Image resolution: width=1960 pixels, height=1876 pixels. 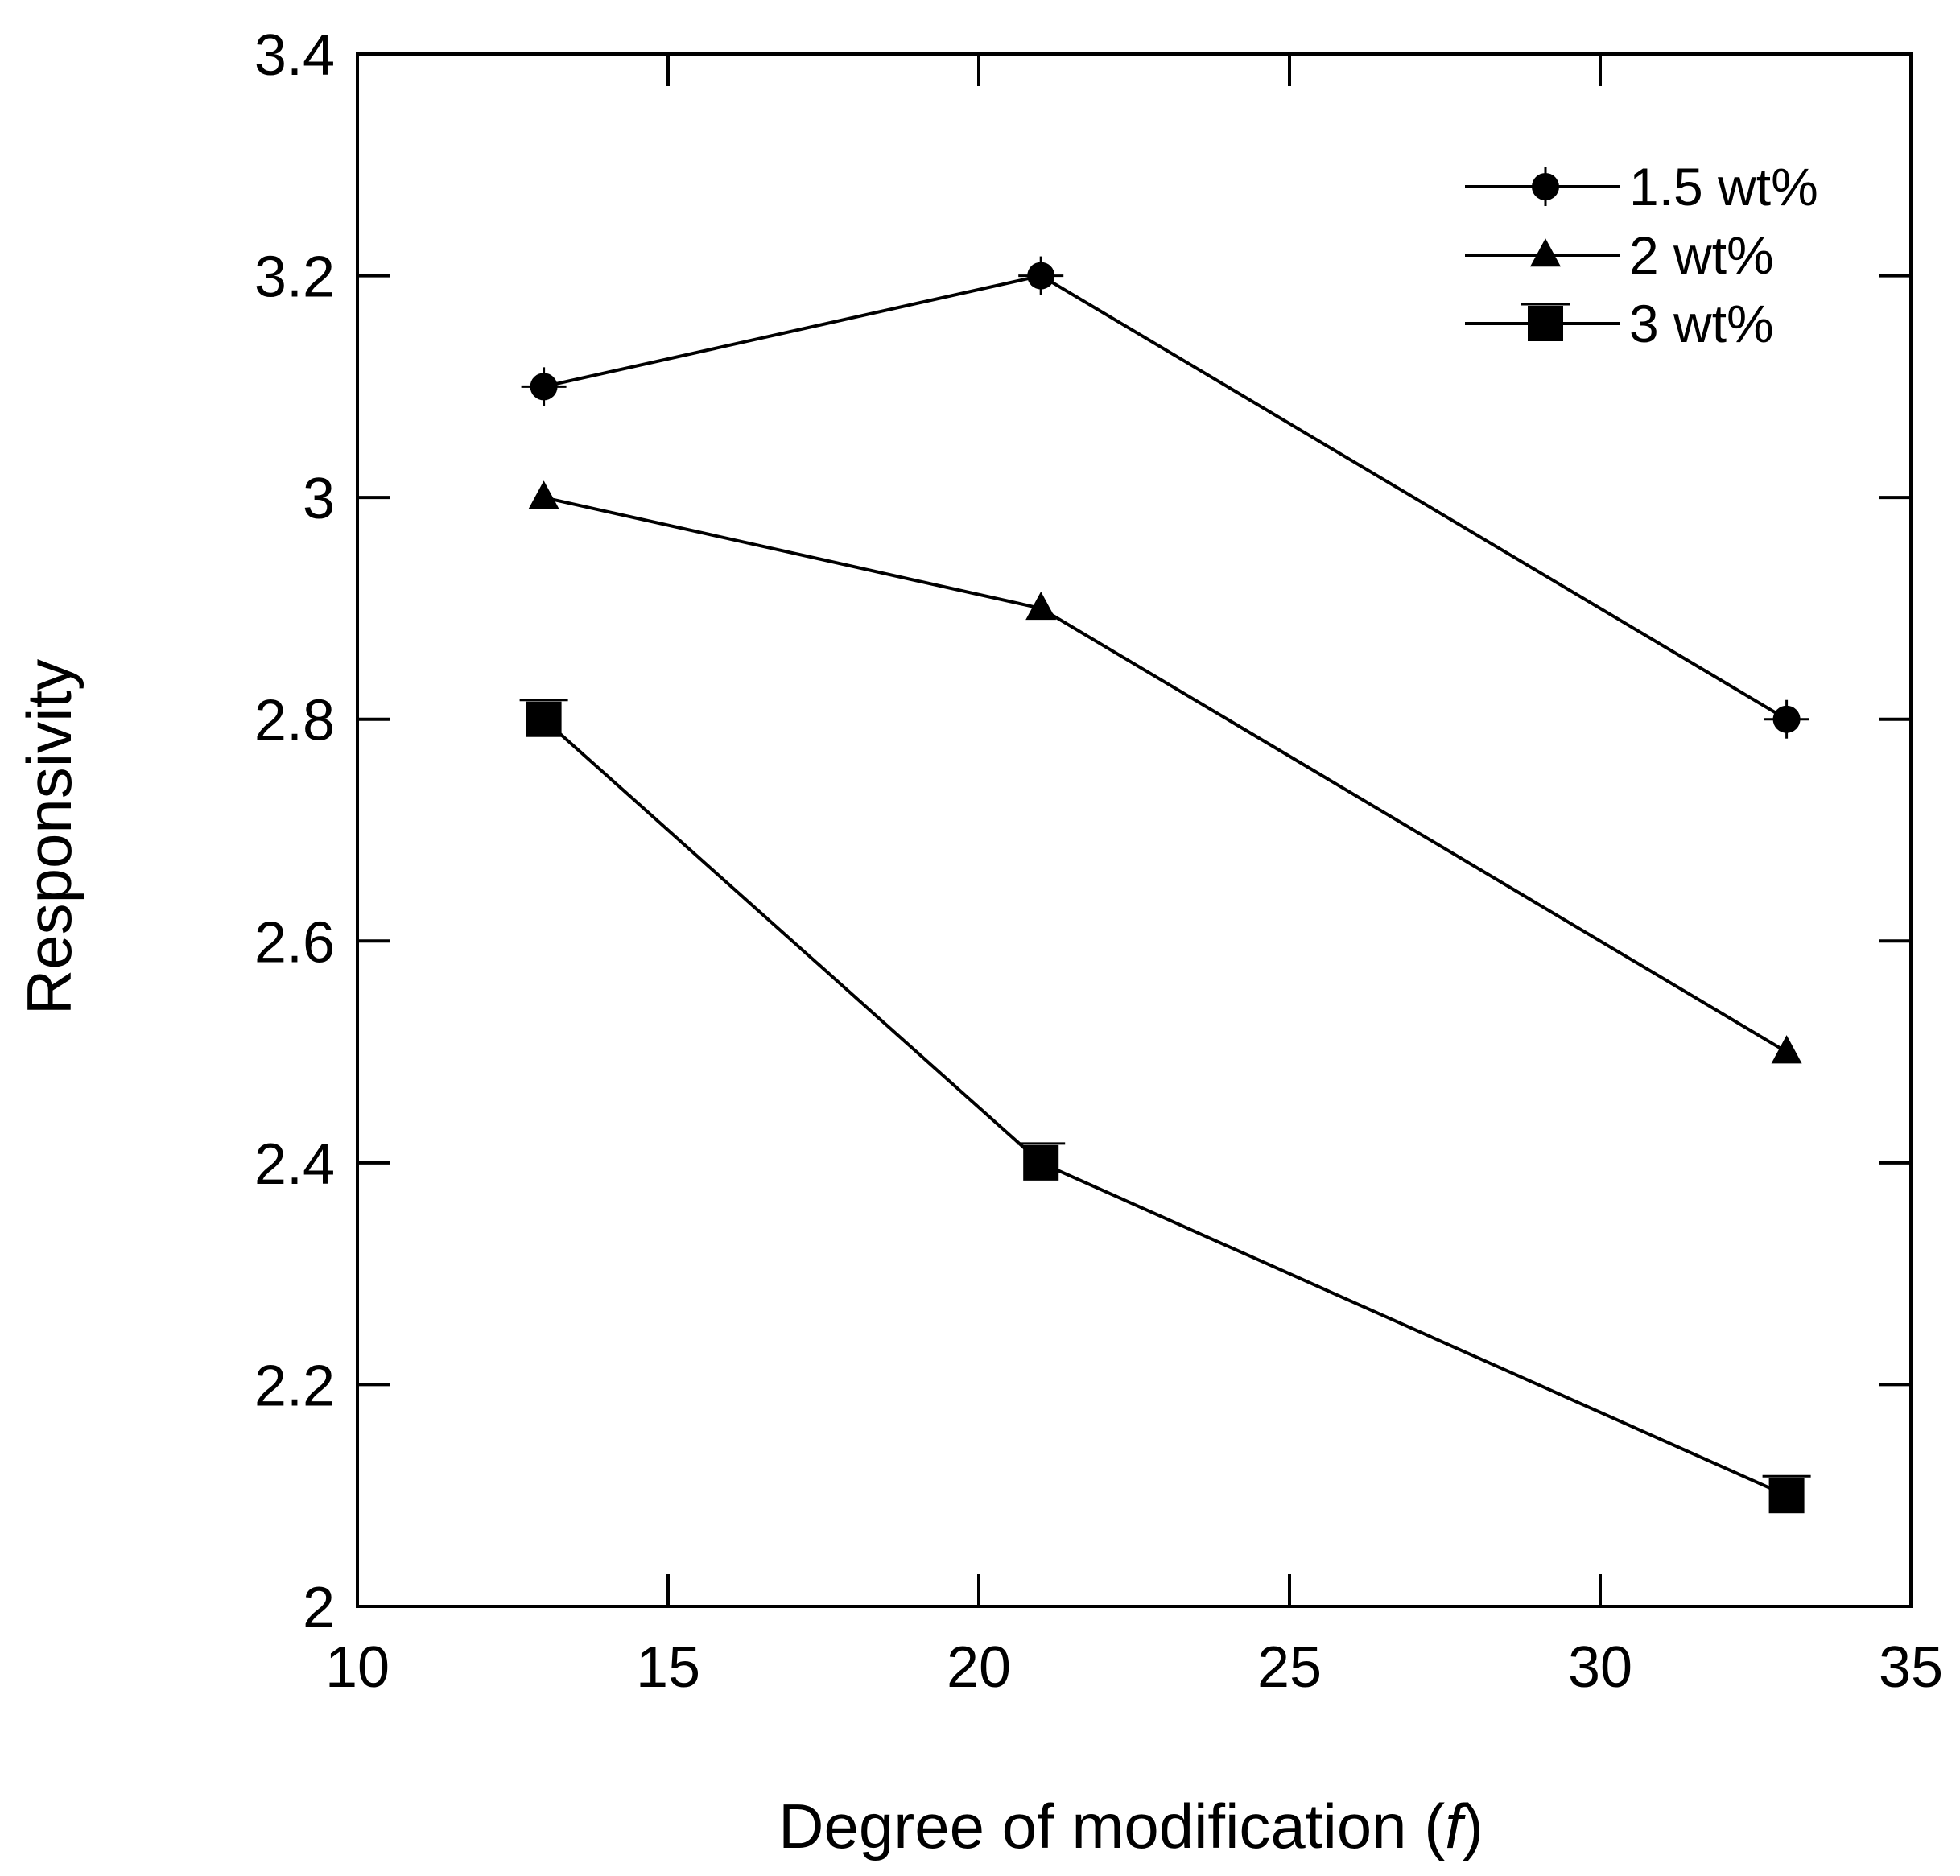 What do you see at coordinates (295, 1164) in the screenshot?
I see `y-tick-label-2.4: 2.4` at bounding box center [295, 1164].